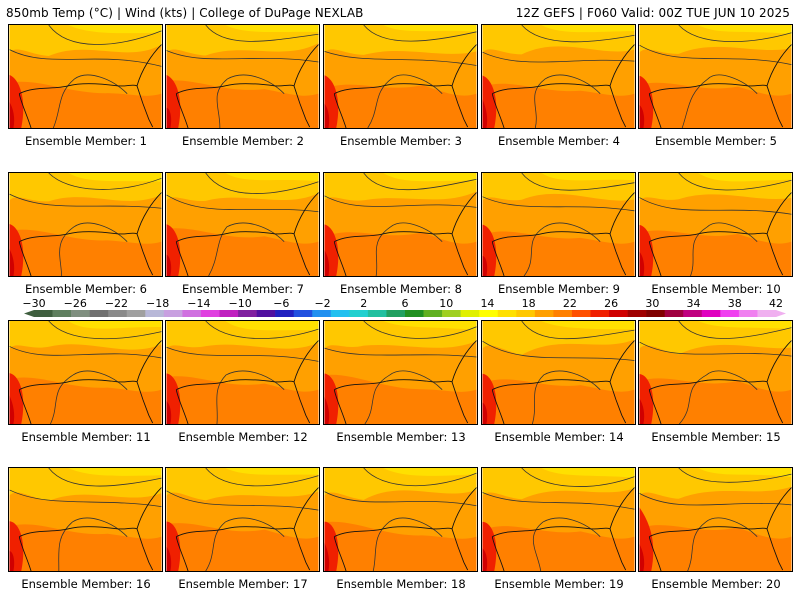  Describe the element at coordinates (559, 141) in the screenshot. I see `ensemble-member-label: Ensemble Member: 4` at that location.